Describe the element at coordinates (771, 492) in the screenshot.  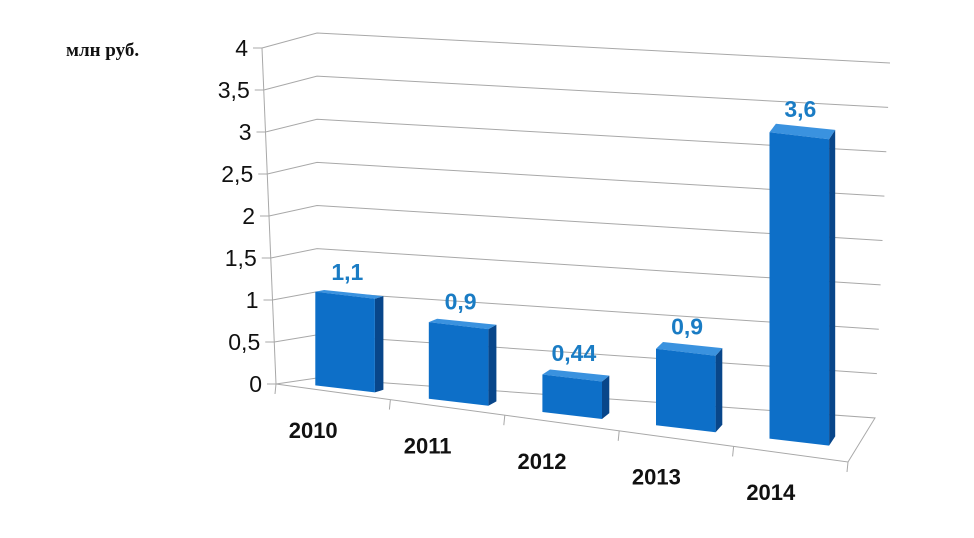
I see `x-tick-label-2014: 2014` at that location.